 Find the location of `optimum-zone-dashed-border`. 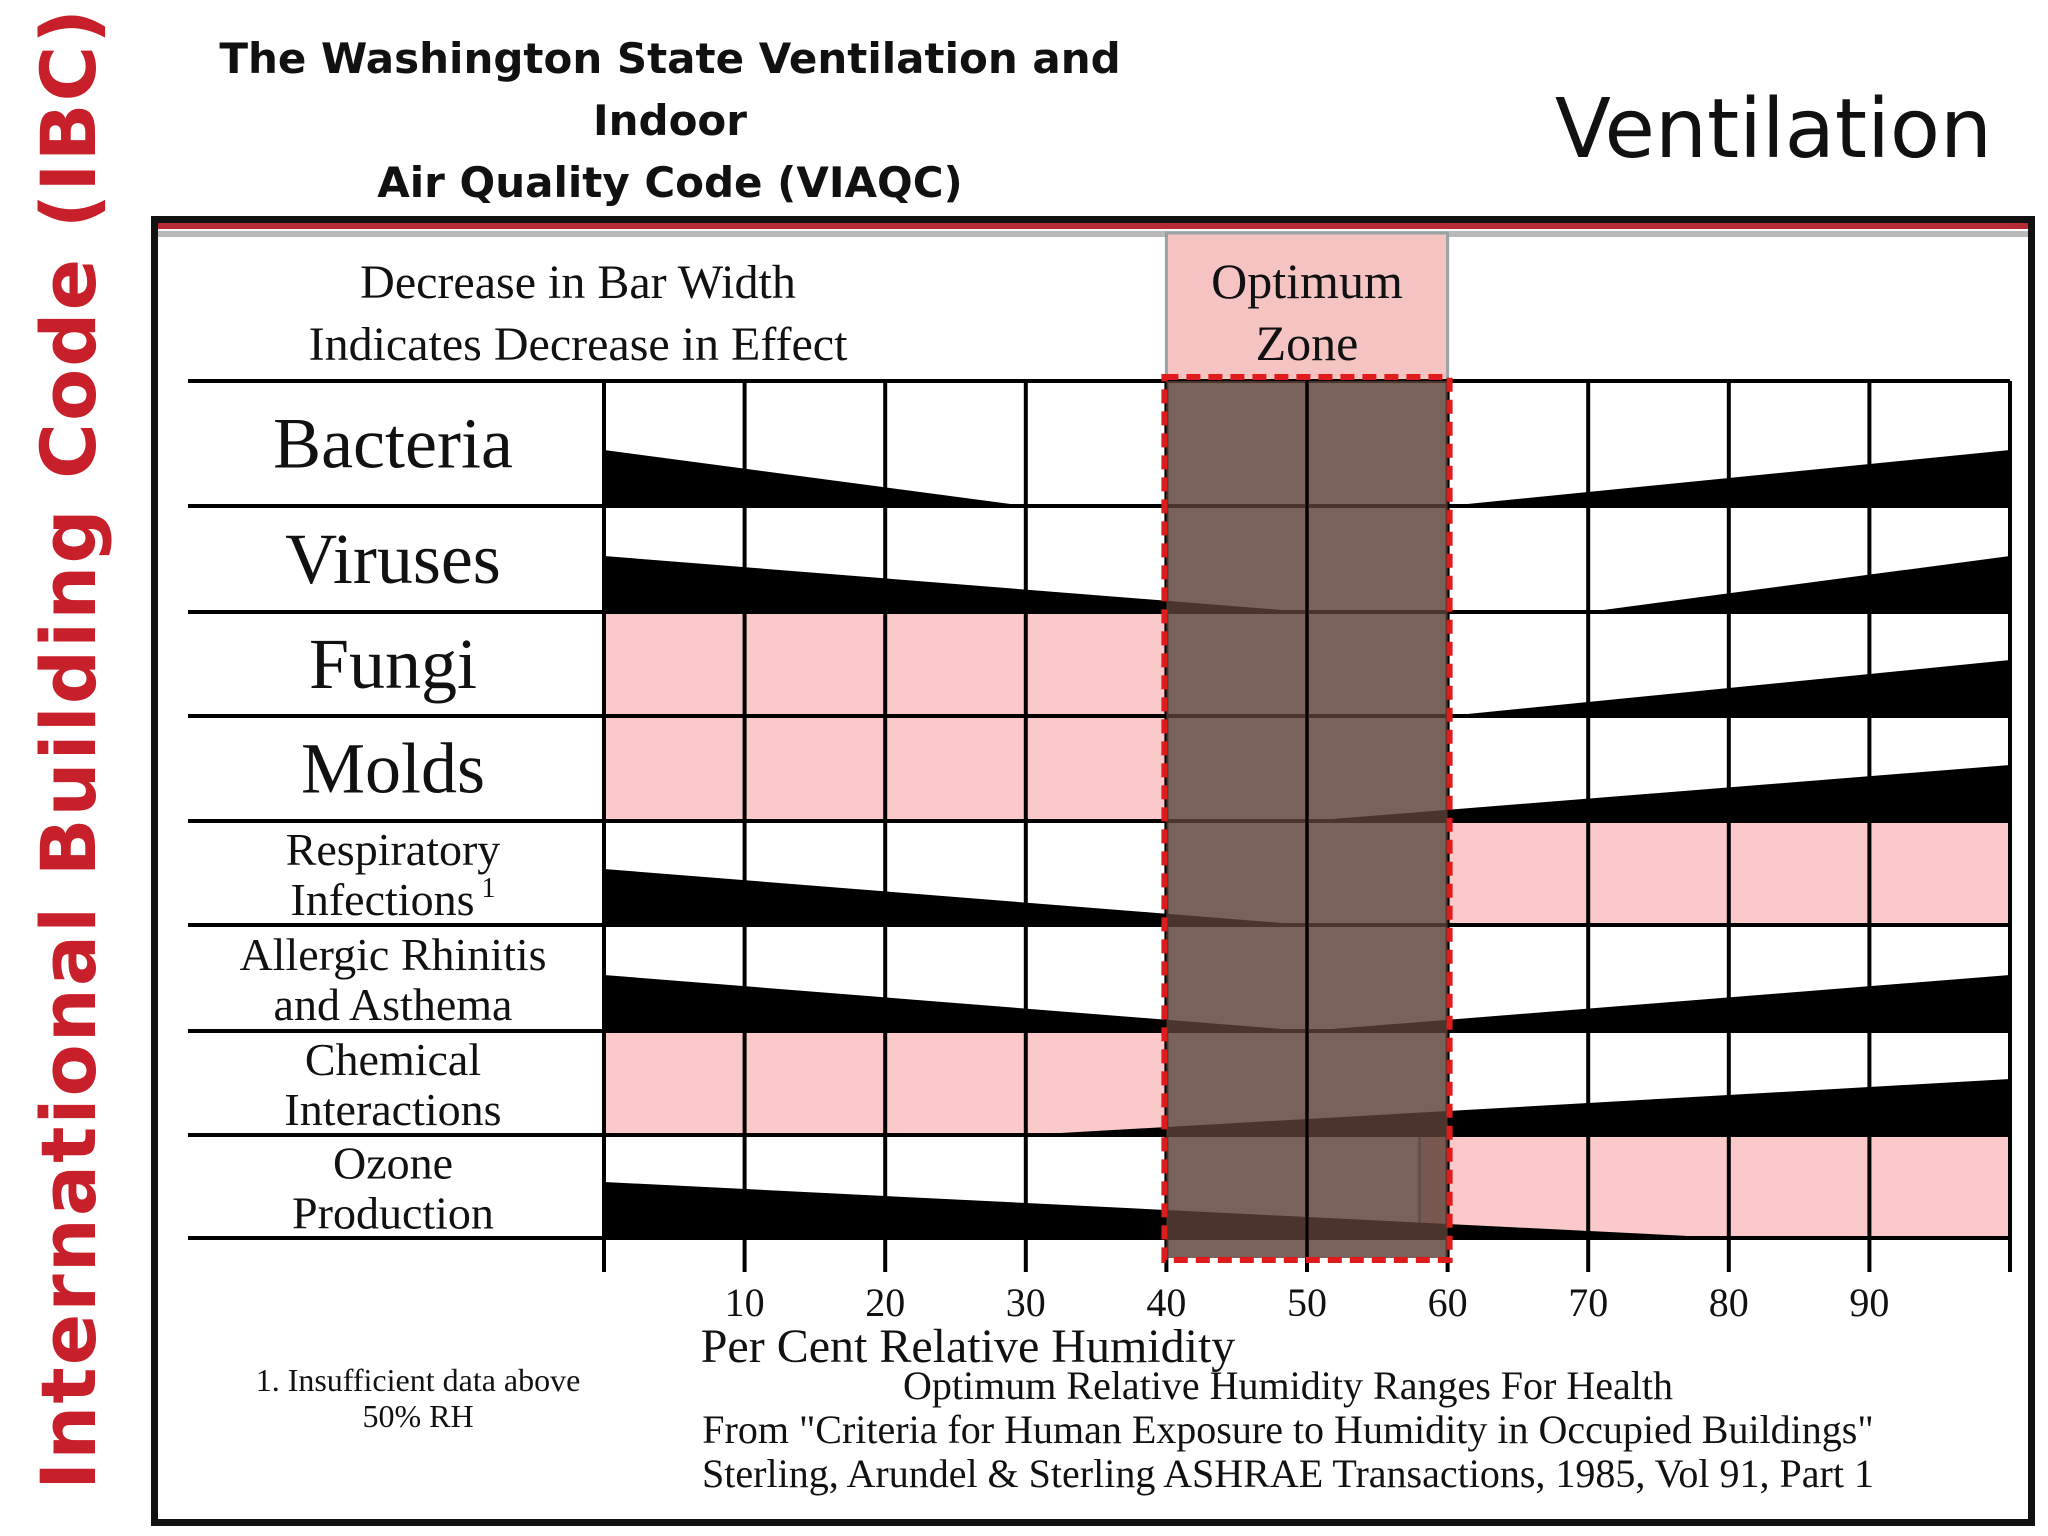

optimum-zone-dashed-border is located at coordinates (1307, 818).